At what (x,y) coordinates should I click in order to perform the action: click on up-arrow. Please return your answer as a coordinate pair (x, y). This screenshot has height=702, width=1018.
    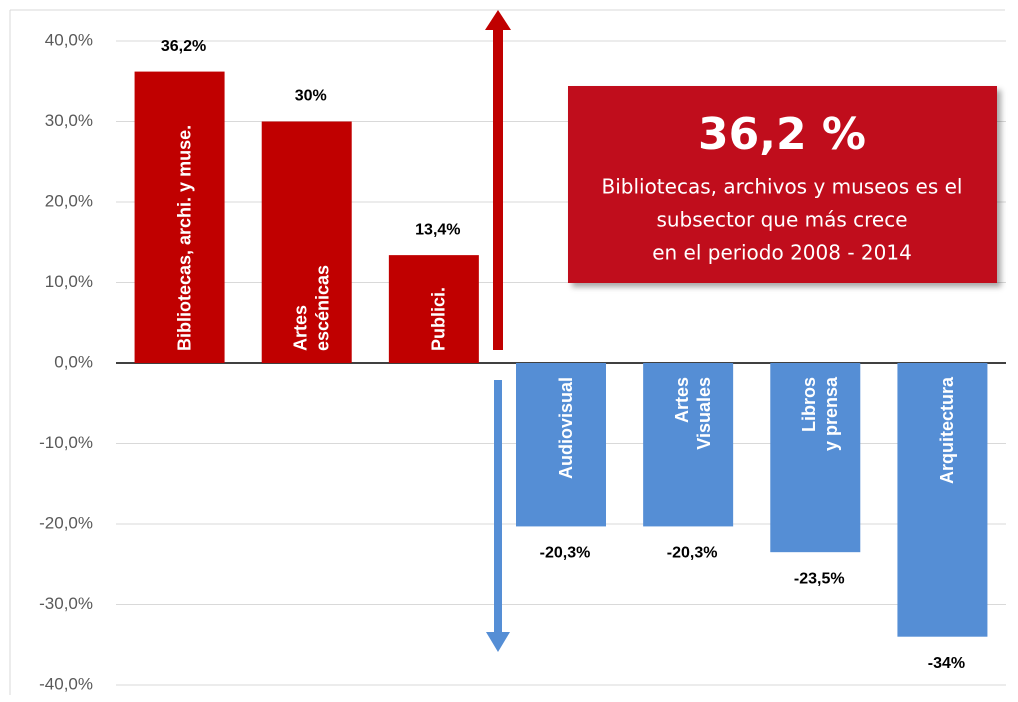
    Looking at the image, I should click on (498, 180).